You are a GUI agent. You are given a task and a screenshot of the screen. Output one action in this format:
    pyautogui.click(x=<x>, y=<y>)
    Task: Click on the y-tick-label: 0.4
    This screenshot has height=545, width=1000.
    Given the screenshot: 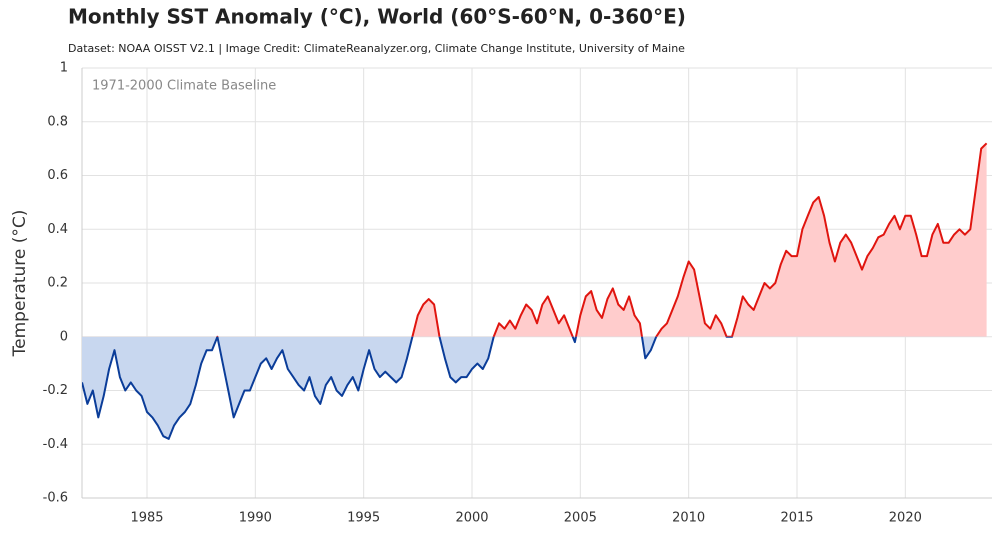 What is the action you would take?
    pyautogui.click(x=57, y=229)
    